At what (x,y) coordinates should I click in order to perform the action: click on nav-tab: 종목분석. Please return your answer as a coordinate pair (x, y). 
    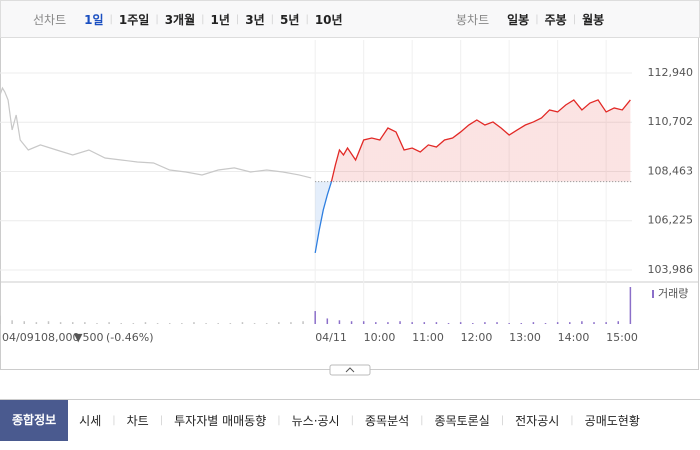
    Looking at the image, I should click on (387, 421).